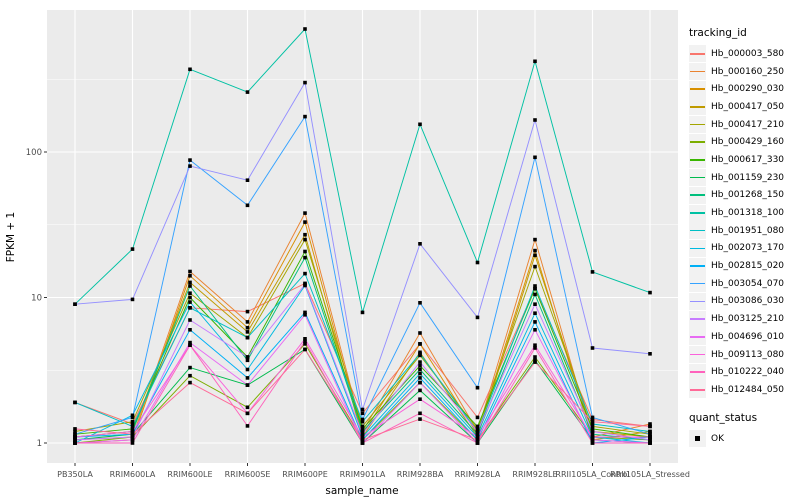 The width and height of the screenshot is (800, 500). Describe the element at coordinates (363, 474) in the screenshot. I see `x-tick-label: RRIM901LA` at that location.